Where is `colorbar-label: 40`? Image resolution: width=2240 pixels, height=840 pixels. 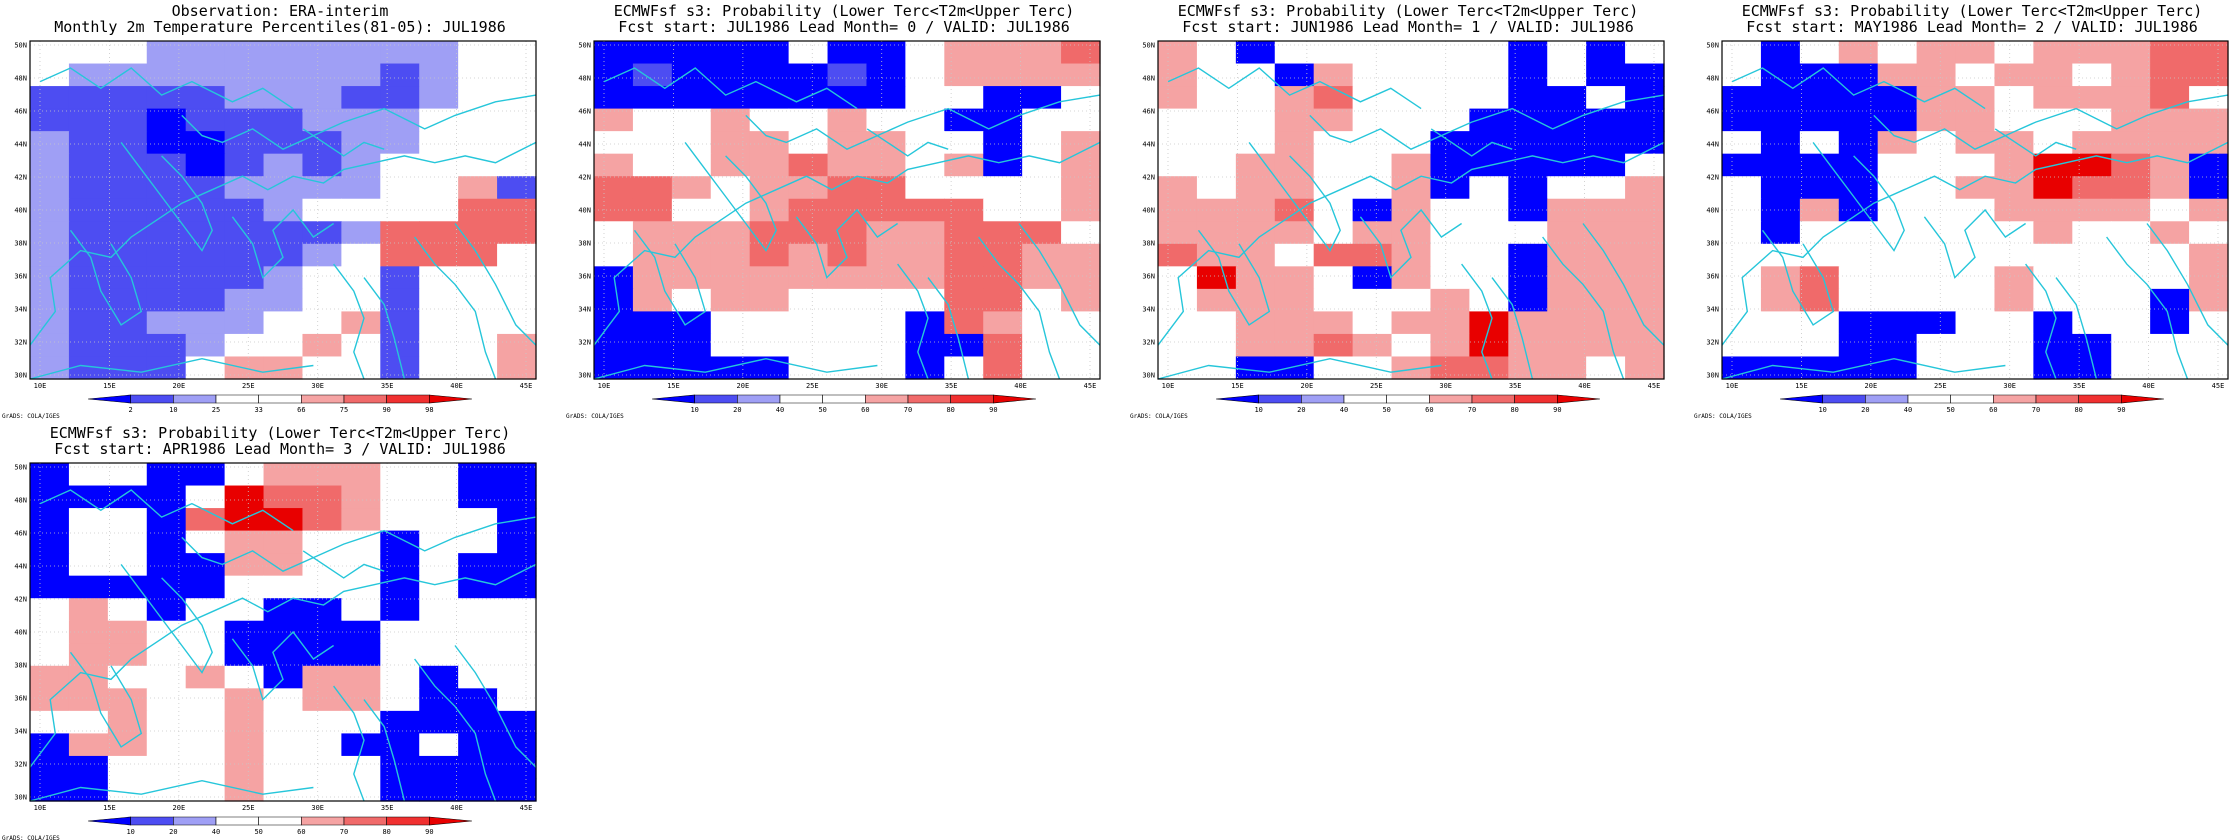
colorbar-label: 40 is located at coordinates (780, 410).